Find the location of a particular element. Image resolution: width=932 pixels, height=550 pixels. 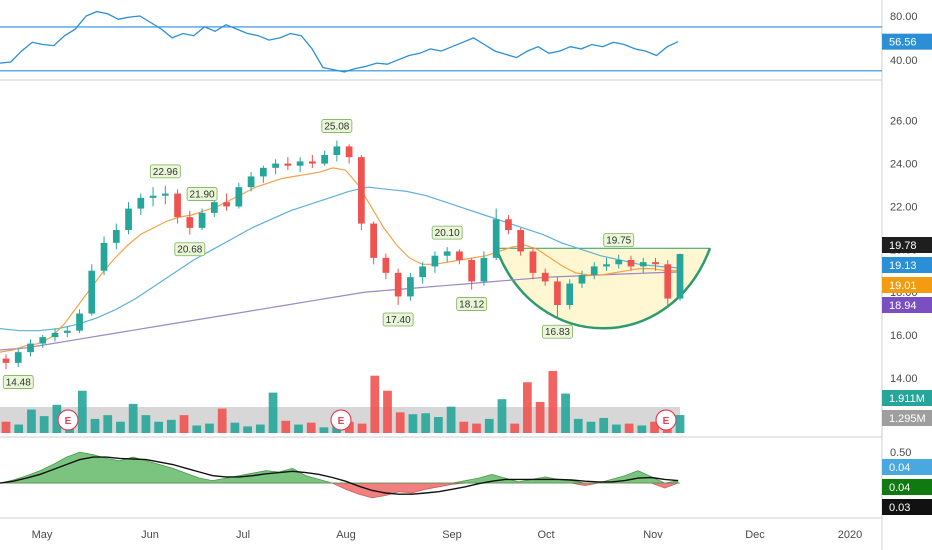

ma-blue-badge-box is located at coordinates (907, 265).